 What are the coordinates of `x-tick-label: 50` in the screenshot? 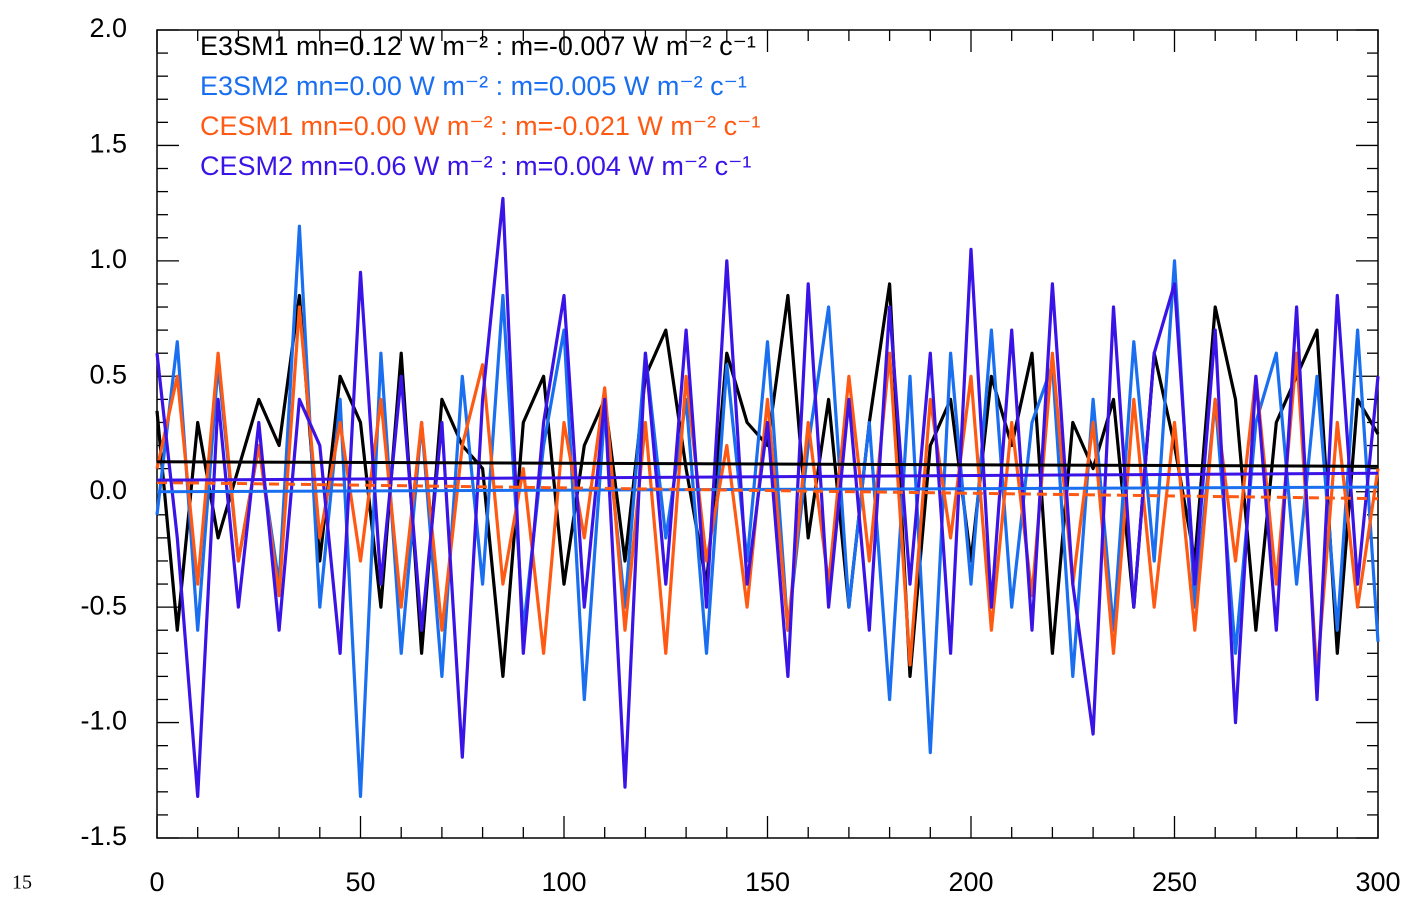 It's located at (360, 882).